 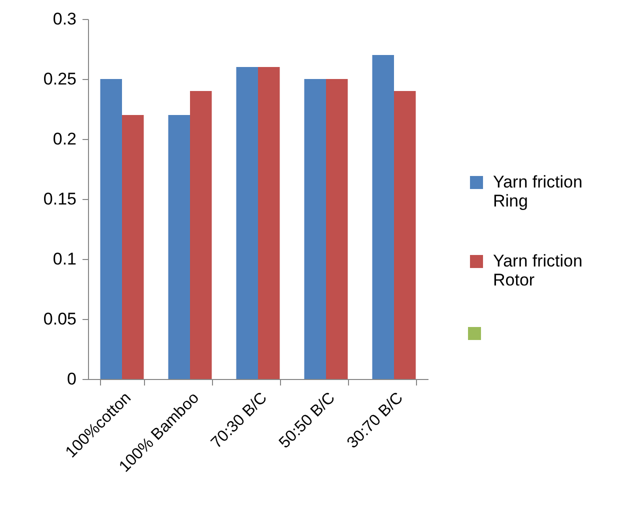 I want to click on y-tick-label: 0.25, so click(x=59, y=79).